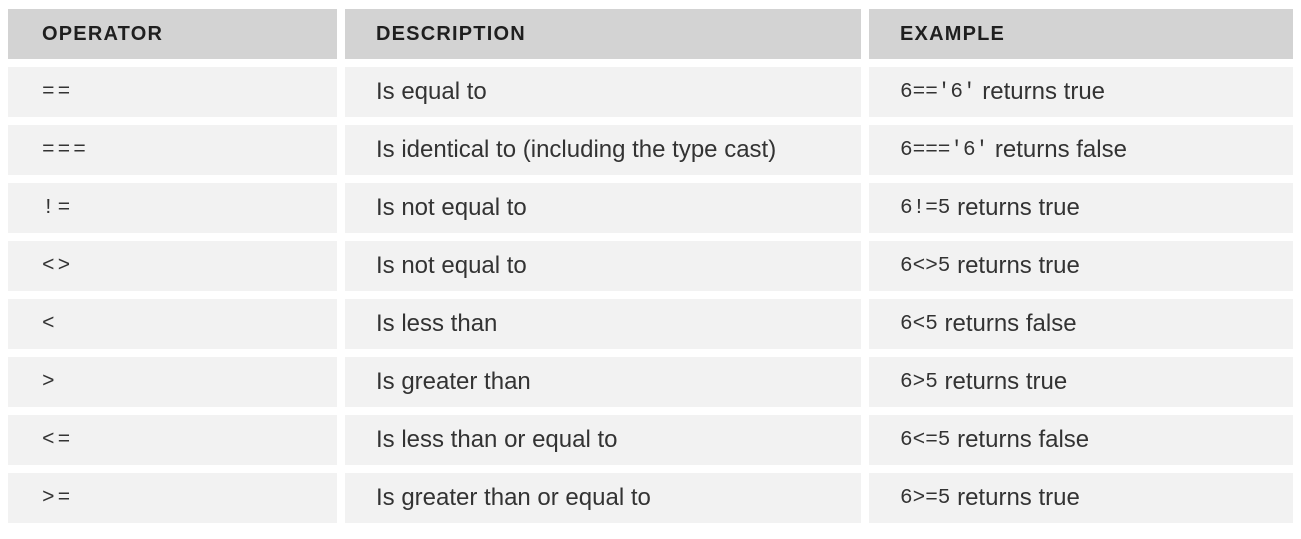  Describe the element at coordinates (172, 324) in the screenshot. I see `operator-cell: <` at that location.